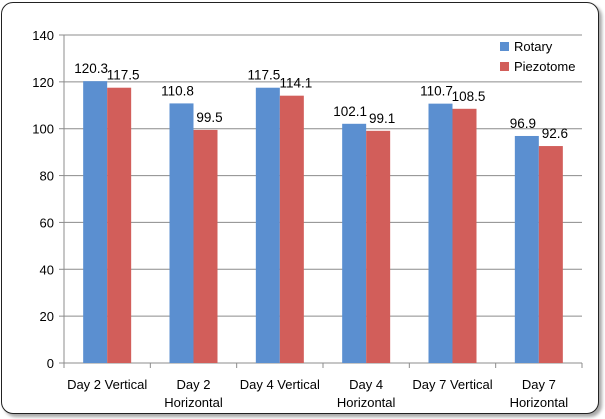 The image size is (605, 419). Describe the element at coordinates (555, 133) in the screenshot. I see `data-label: 92.6` at that location.